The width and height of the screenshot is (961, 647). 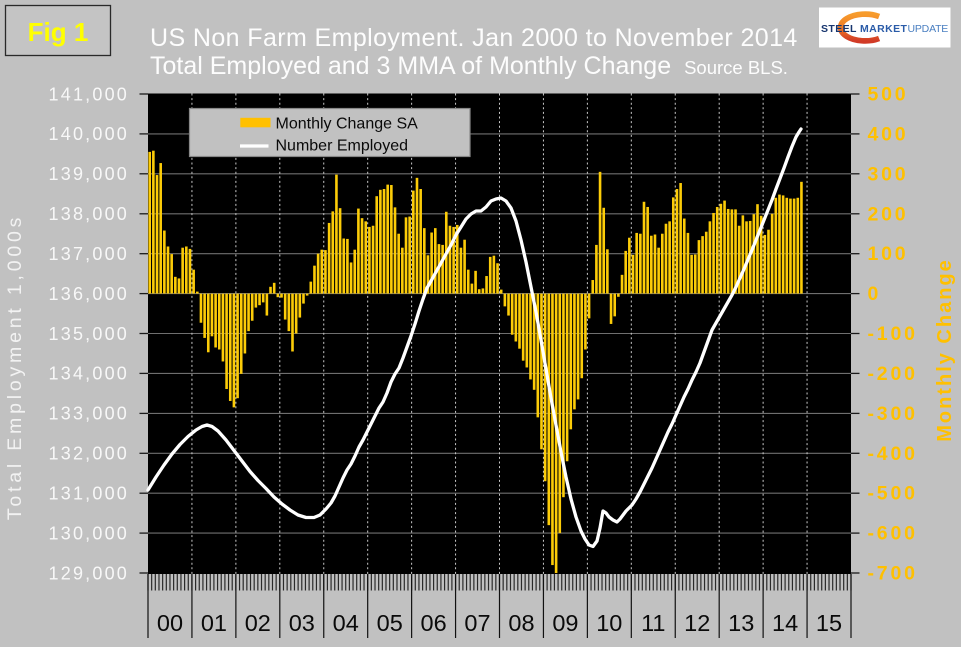 What do you see at coordinates (893, 374) in the screenshot?
I see `svg-text: -200` at bounding box center [893, 374].